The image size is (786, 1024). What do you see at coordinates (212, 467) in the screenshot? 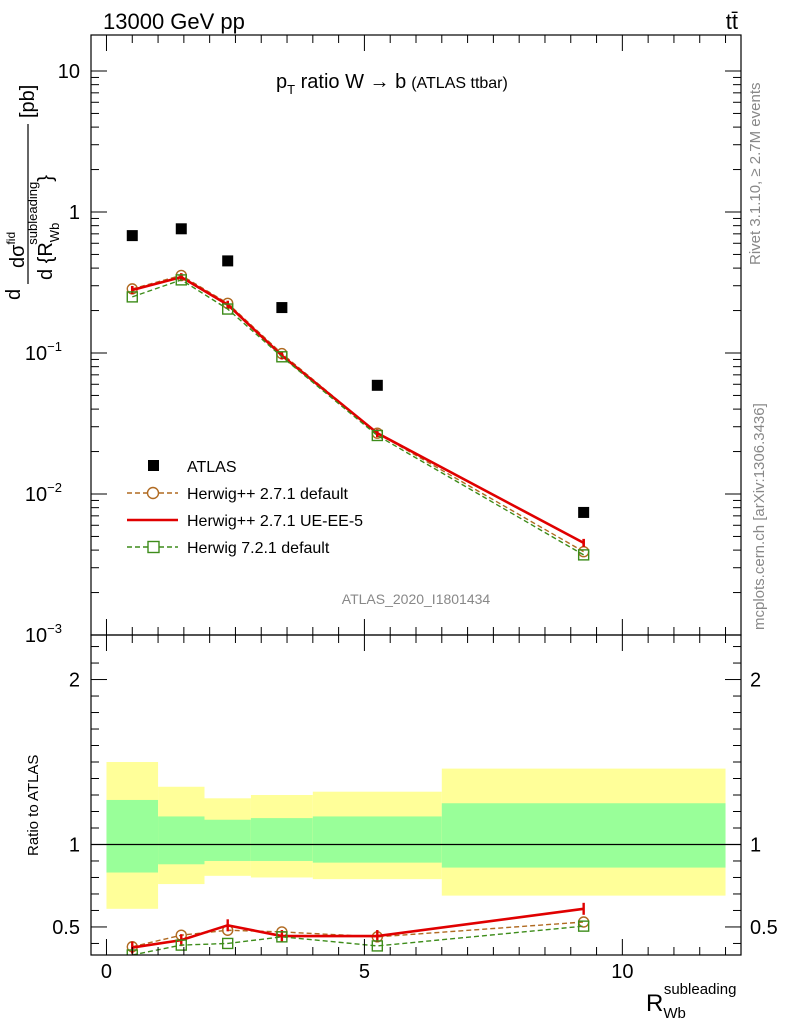
I see `legend-label-0: ATLAS` at bounding box center [212, 467].